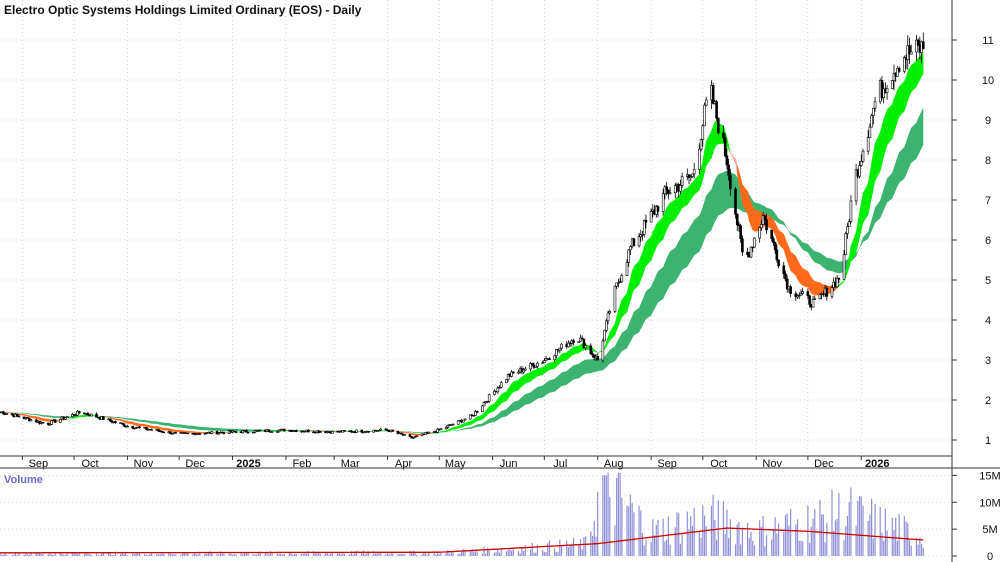 Image resolution: width=1000 pixels, height=562 pixels. Describe the element at coordinates (988, 441) in the screenshot. I see `price-y-tick-label: 1` at that location.